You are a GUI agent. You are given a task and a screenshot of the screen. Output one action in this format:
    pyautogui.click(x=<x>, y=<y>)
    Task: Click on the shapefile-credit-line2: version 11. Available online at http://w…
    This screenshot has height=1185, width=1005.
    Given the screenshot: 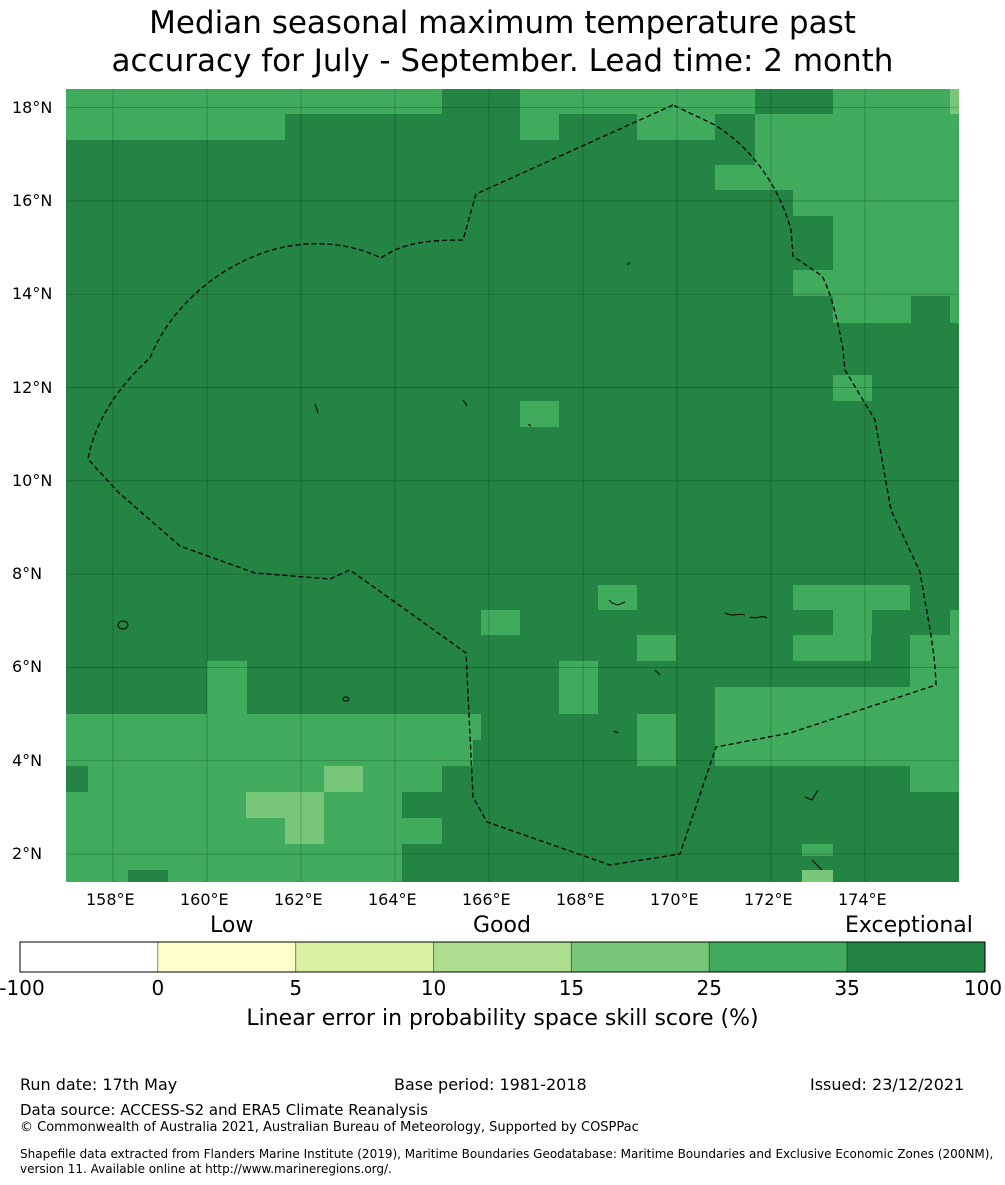 What is the action you would take?
    pyautogui.click(x=206, y=1169)
    